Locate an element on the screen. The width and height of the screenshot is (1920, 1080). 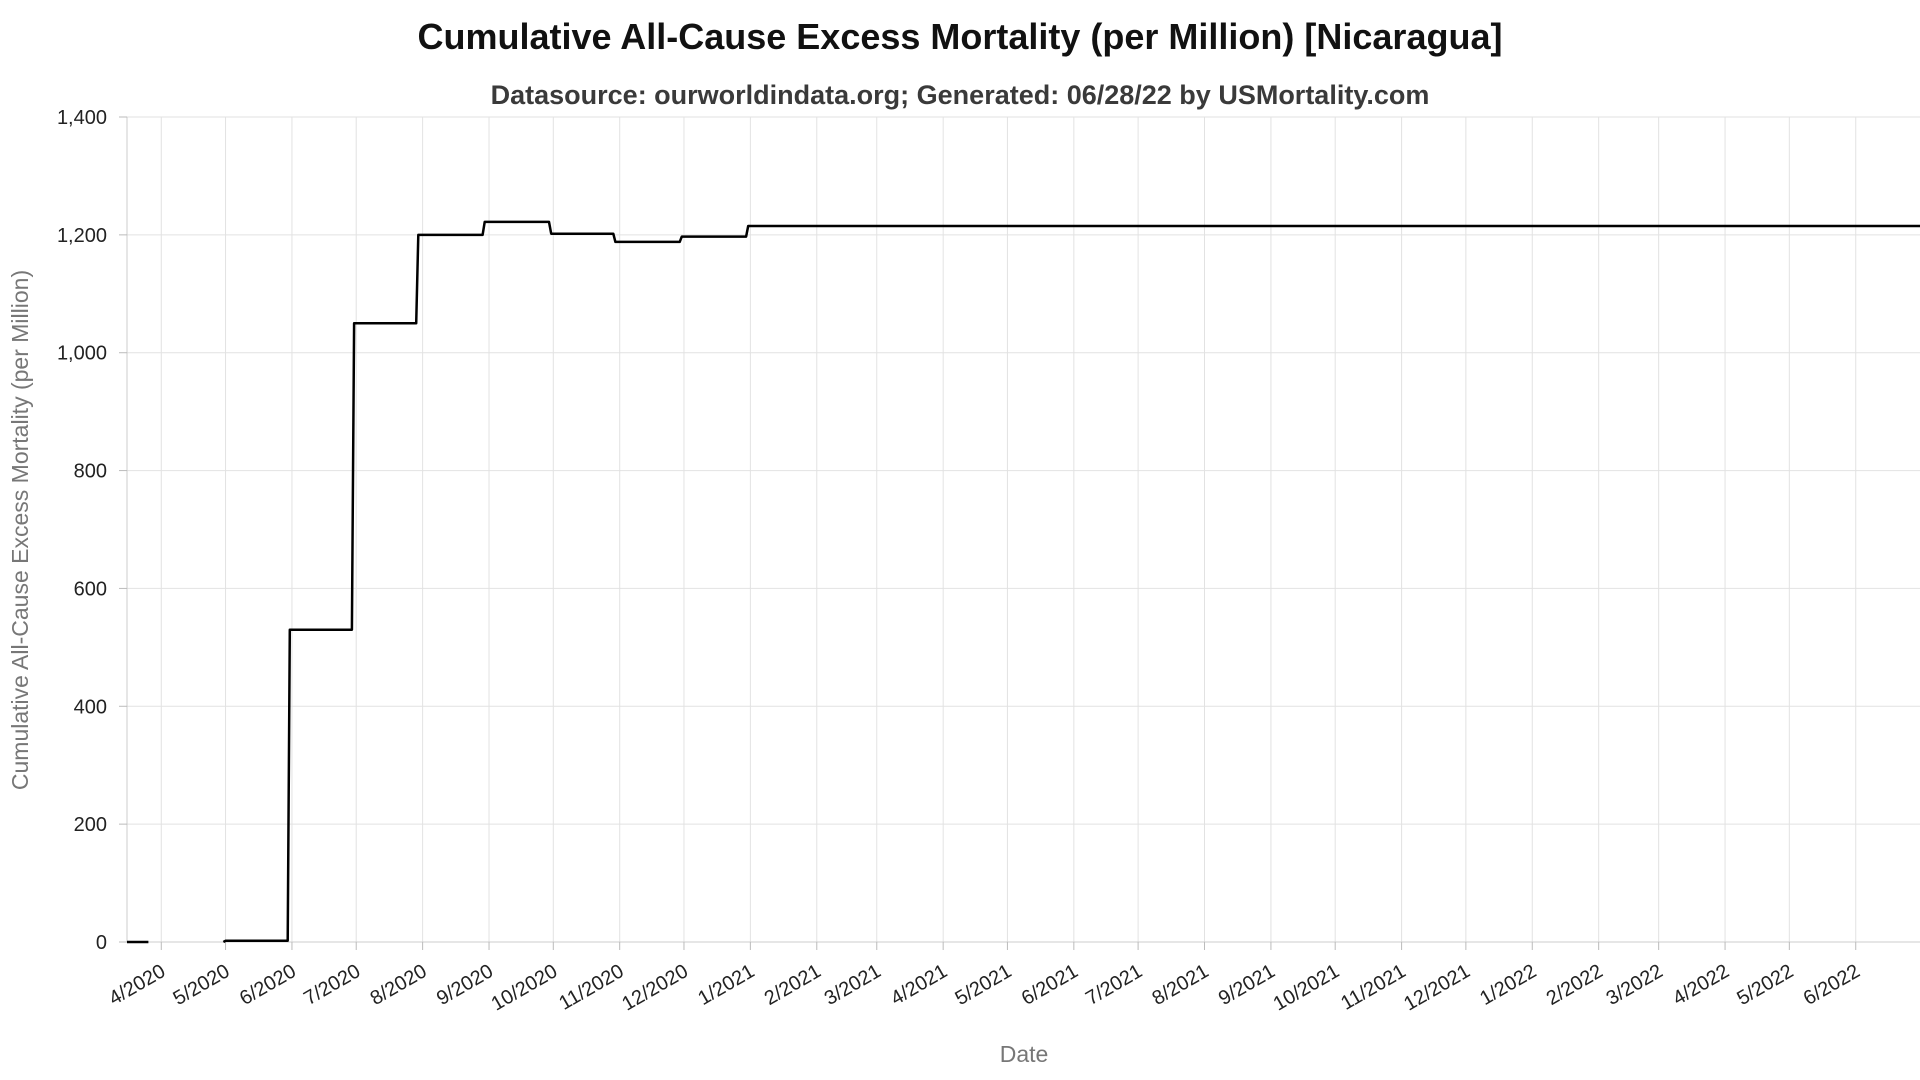
x-tick-label: 3/2021 is located at coordinates (853, 985).